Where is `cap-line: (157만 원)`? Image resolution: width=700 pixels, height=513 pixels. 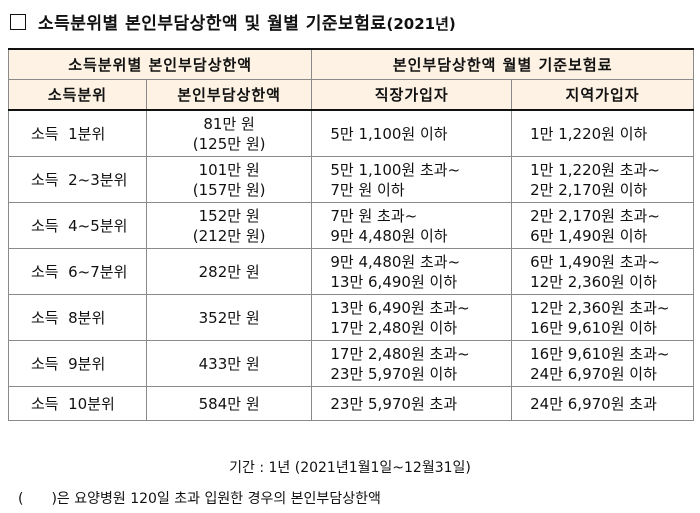
cap-line: (157만 원) is located at coordinates (229, 189).